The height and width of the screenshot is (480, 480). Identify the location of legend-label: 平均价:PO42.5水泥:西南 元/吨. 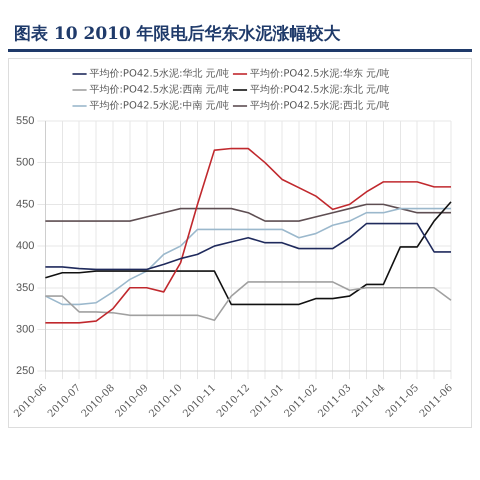
(159, 90).